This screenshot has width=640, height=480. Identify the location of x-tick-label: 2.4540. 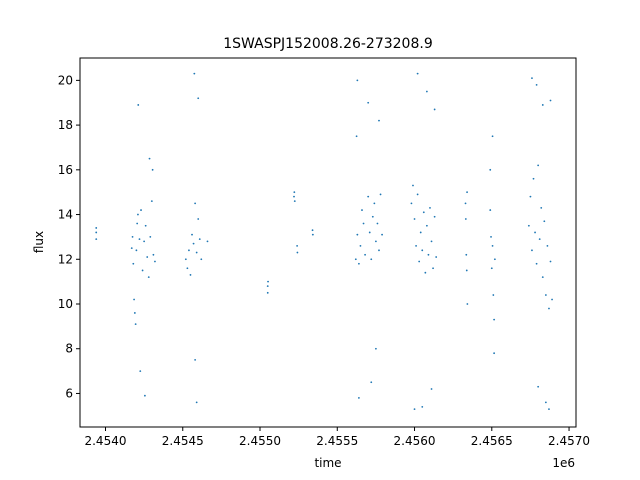
(105, 441).